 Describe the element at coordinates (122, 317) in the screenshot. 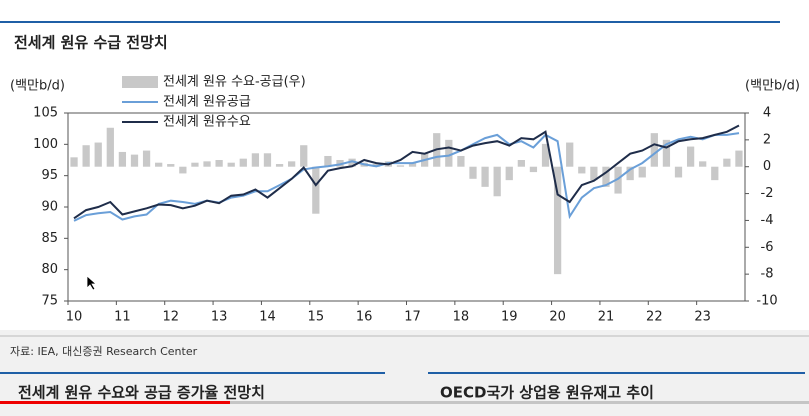

I see `x-tick-label: 11` at that location.